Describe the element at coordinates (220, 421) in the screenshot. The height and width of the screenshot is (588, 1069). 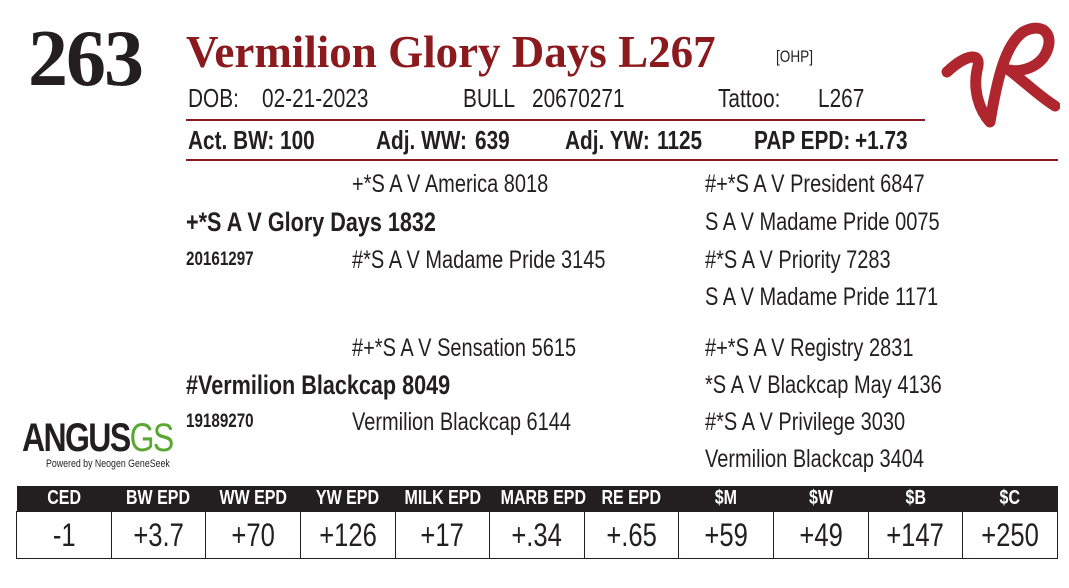
I see `registration: 19189270` at that location.